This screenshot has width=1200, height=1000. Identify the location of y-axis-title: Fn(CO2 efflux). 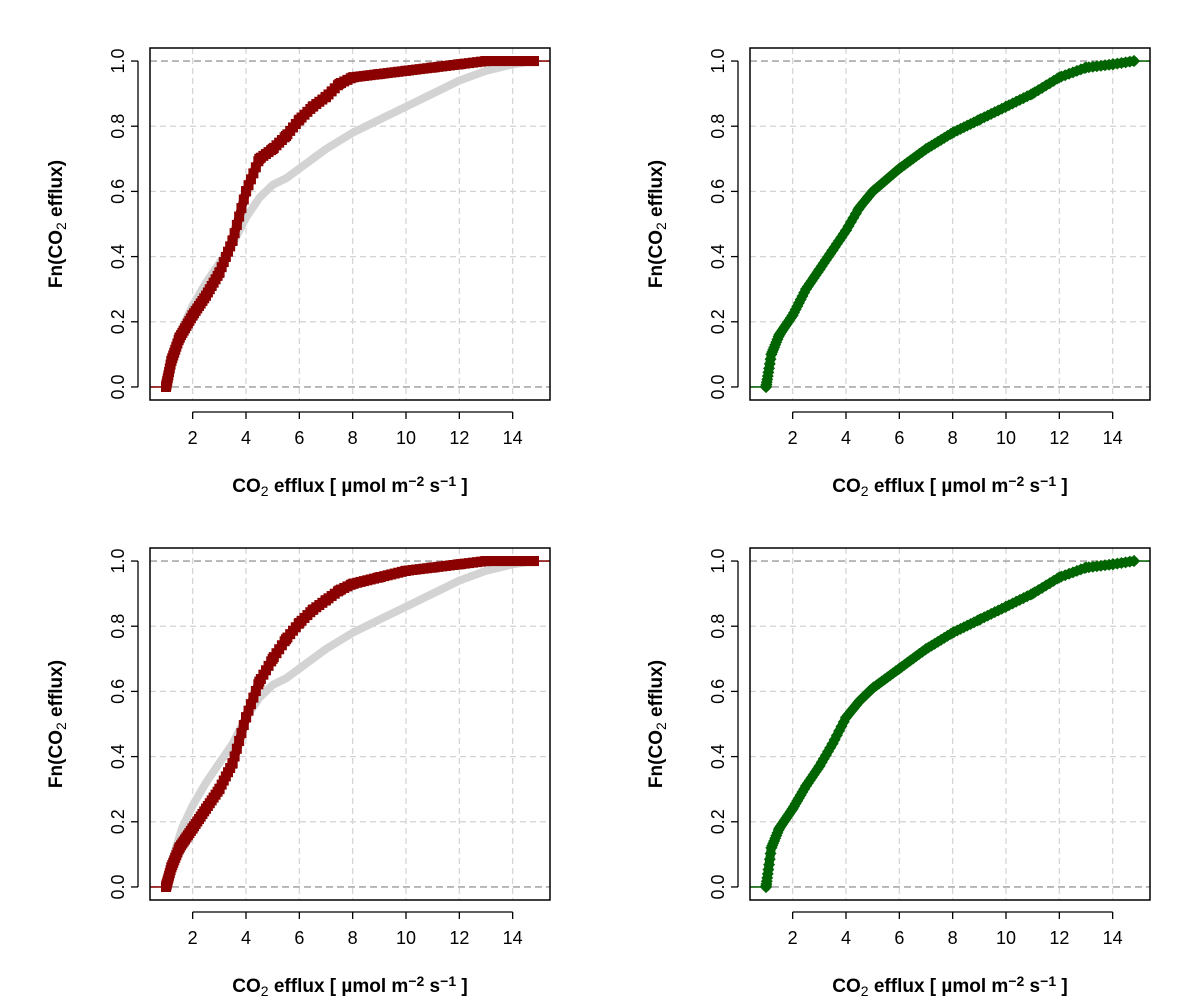
(657, 224).